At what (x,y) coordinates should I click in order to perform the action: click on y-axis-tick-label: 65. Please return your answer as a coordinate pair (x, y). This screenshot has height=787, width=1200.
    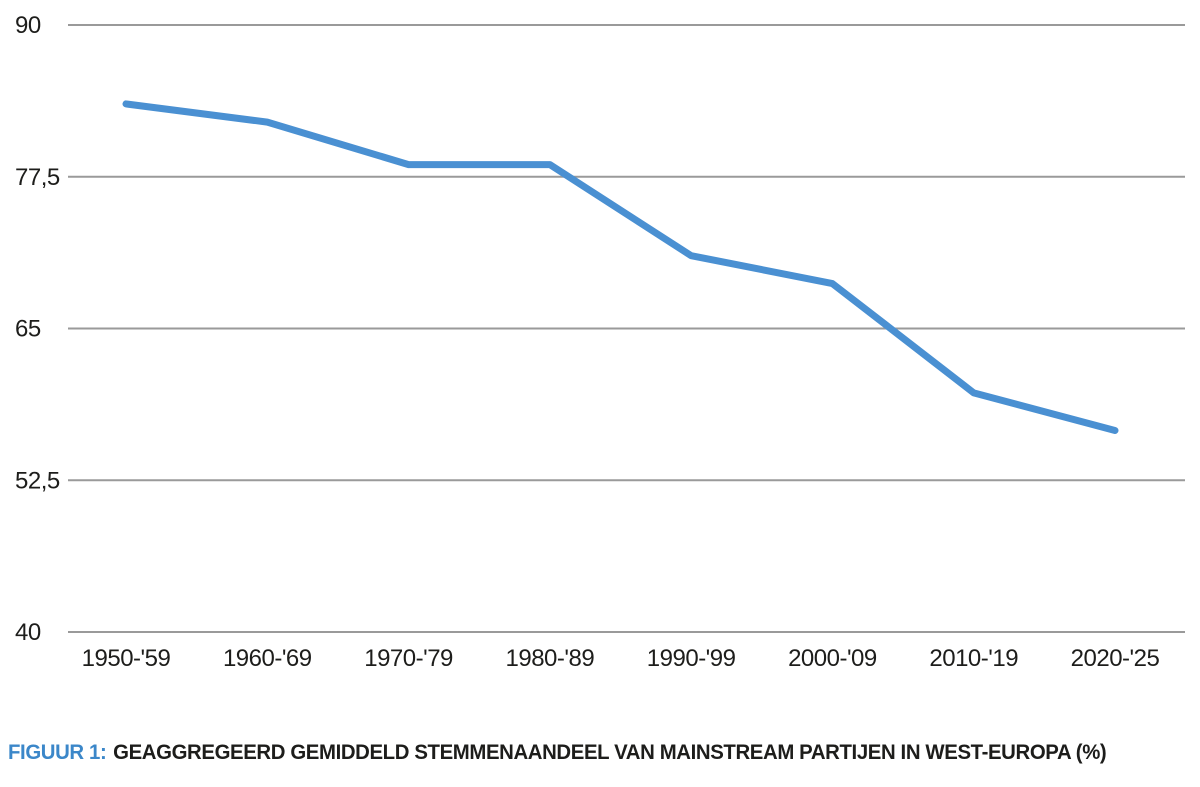
    Looking at the image, I should click on (28, 329).